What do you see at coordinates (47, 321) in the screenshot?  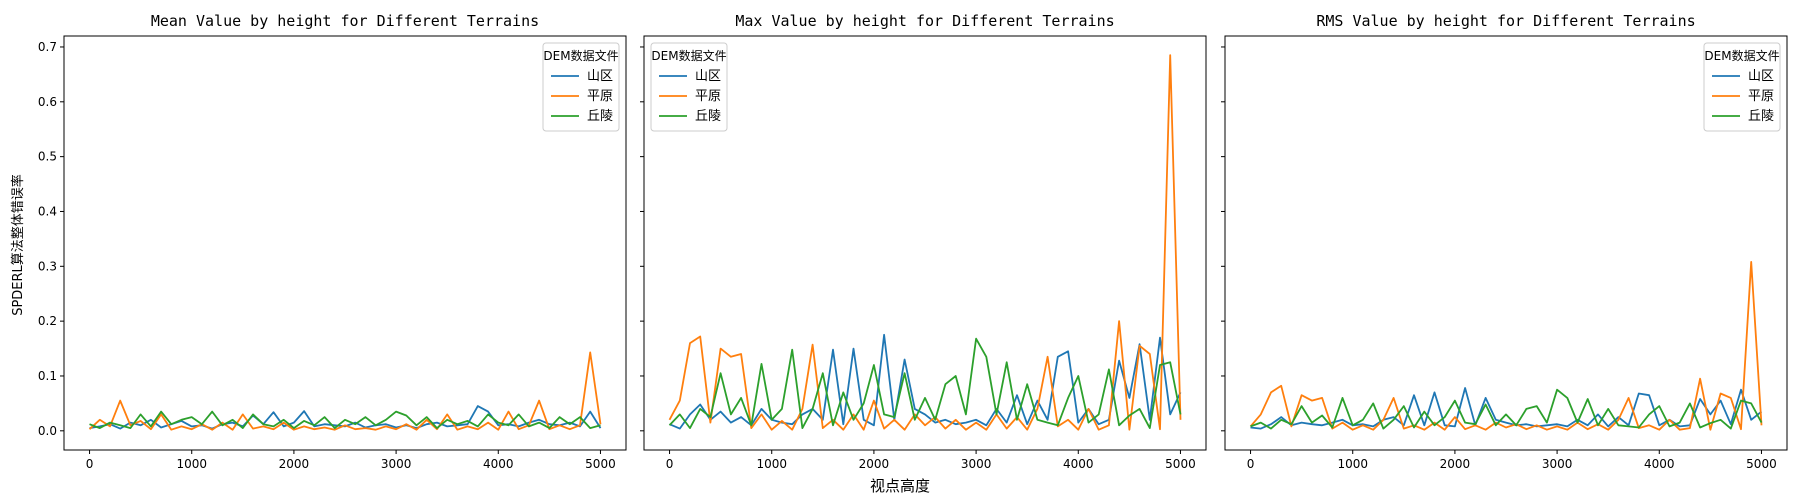 I see `y-tick-label: 0.2` at bounding box center [47, 321].